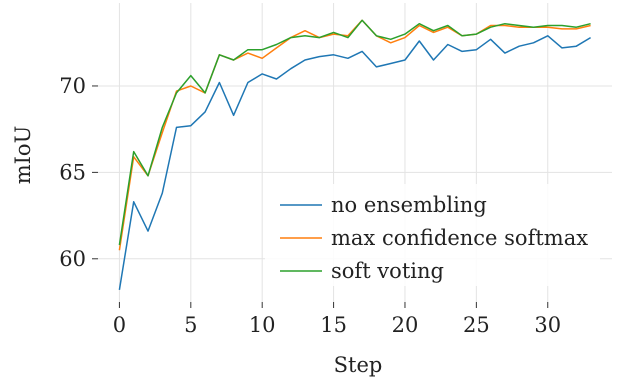  I want to click on y-tick-label: 70, so click(72, 86).